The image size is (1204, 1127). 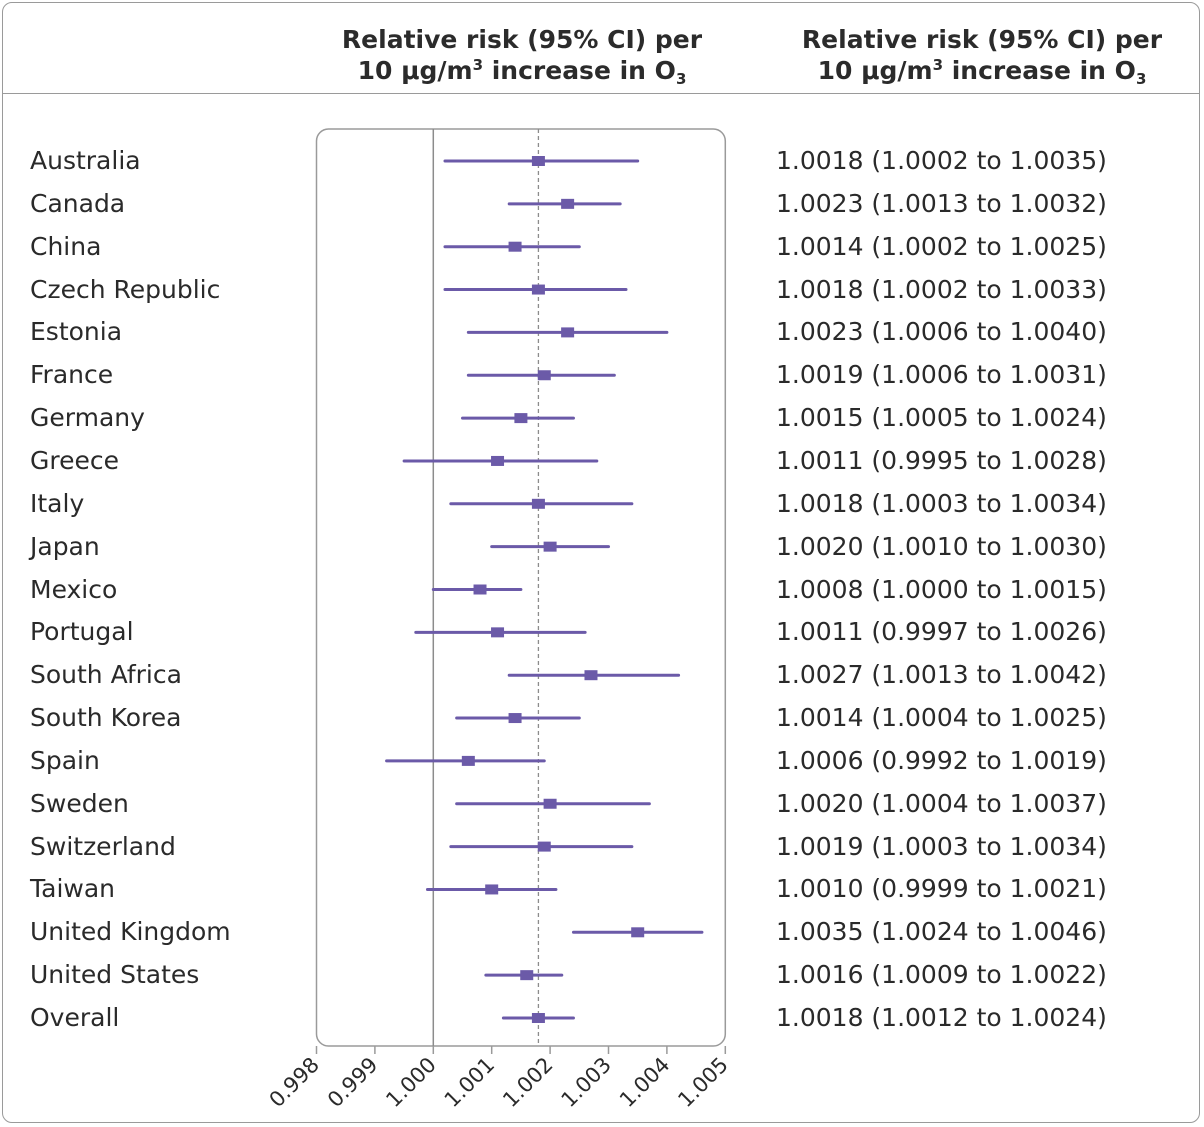 What do you see at coordinates (125, 289) in the screenshot?
I see `row-label: Czech Republic` at bounding box center [125, 289].